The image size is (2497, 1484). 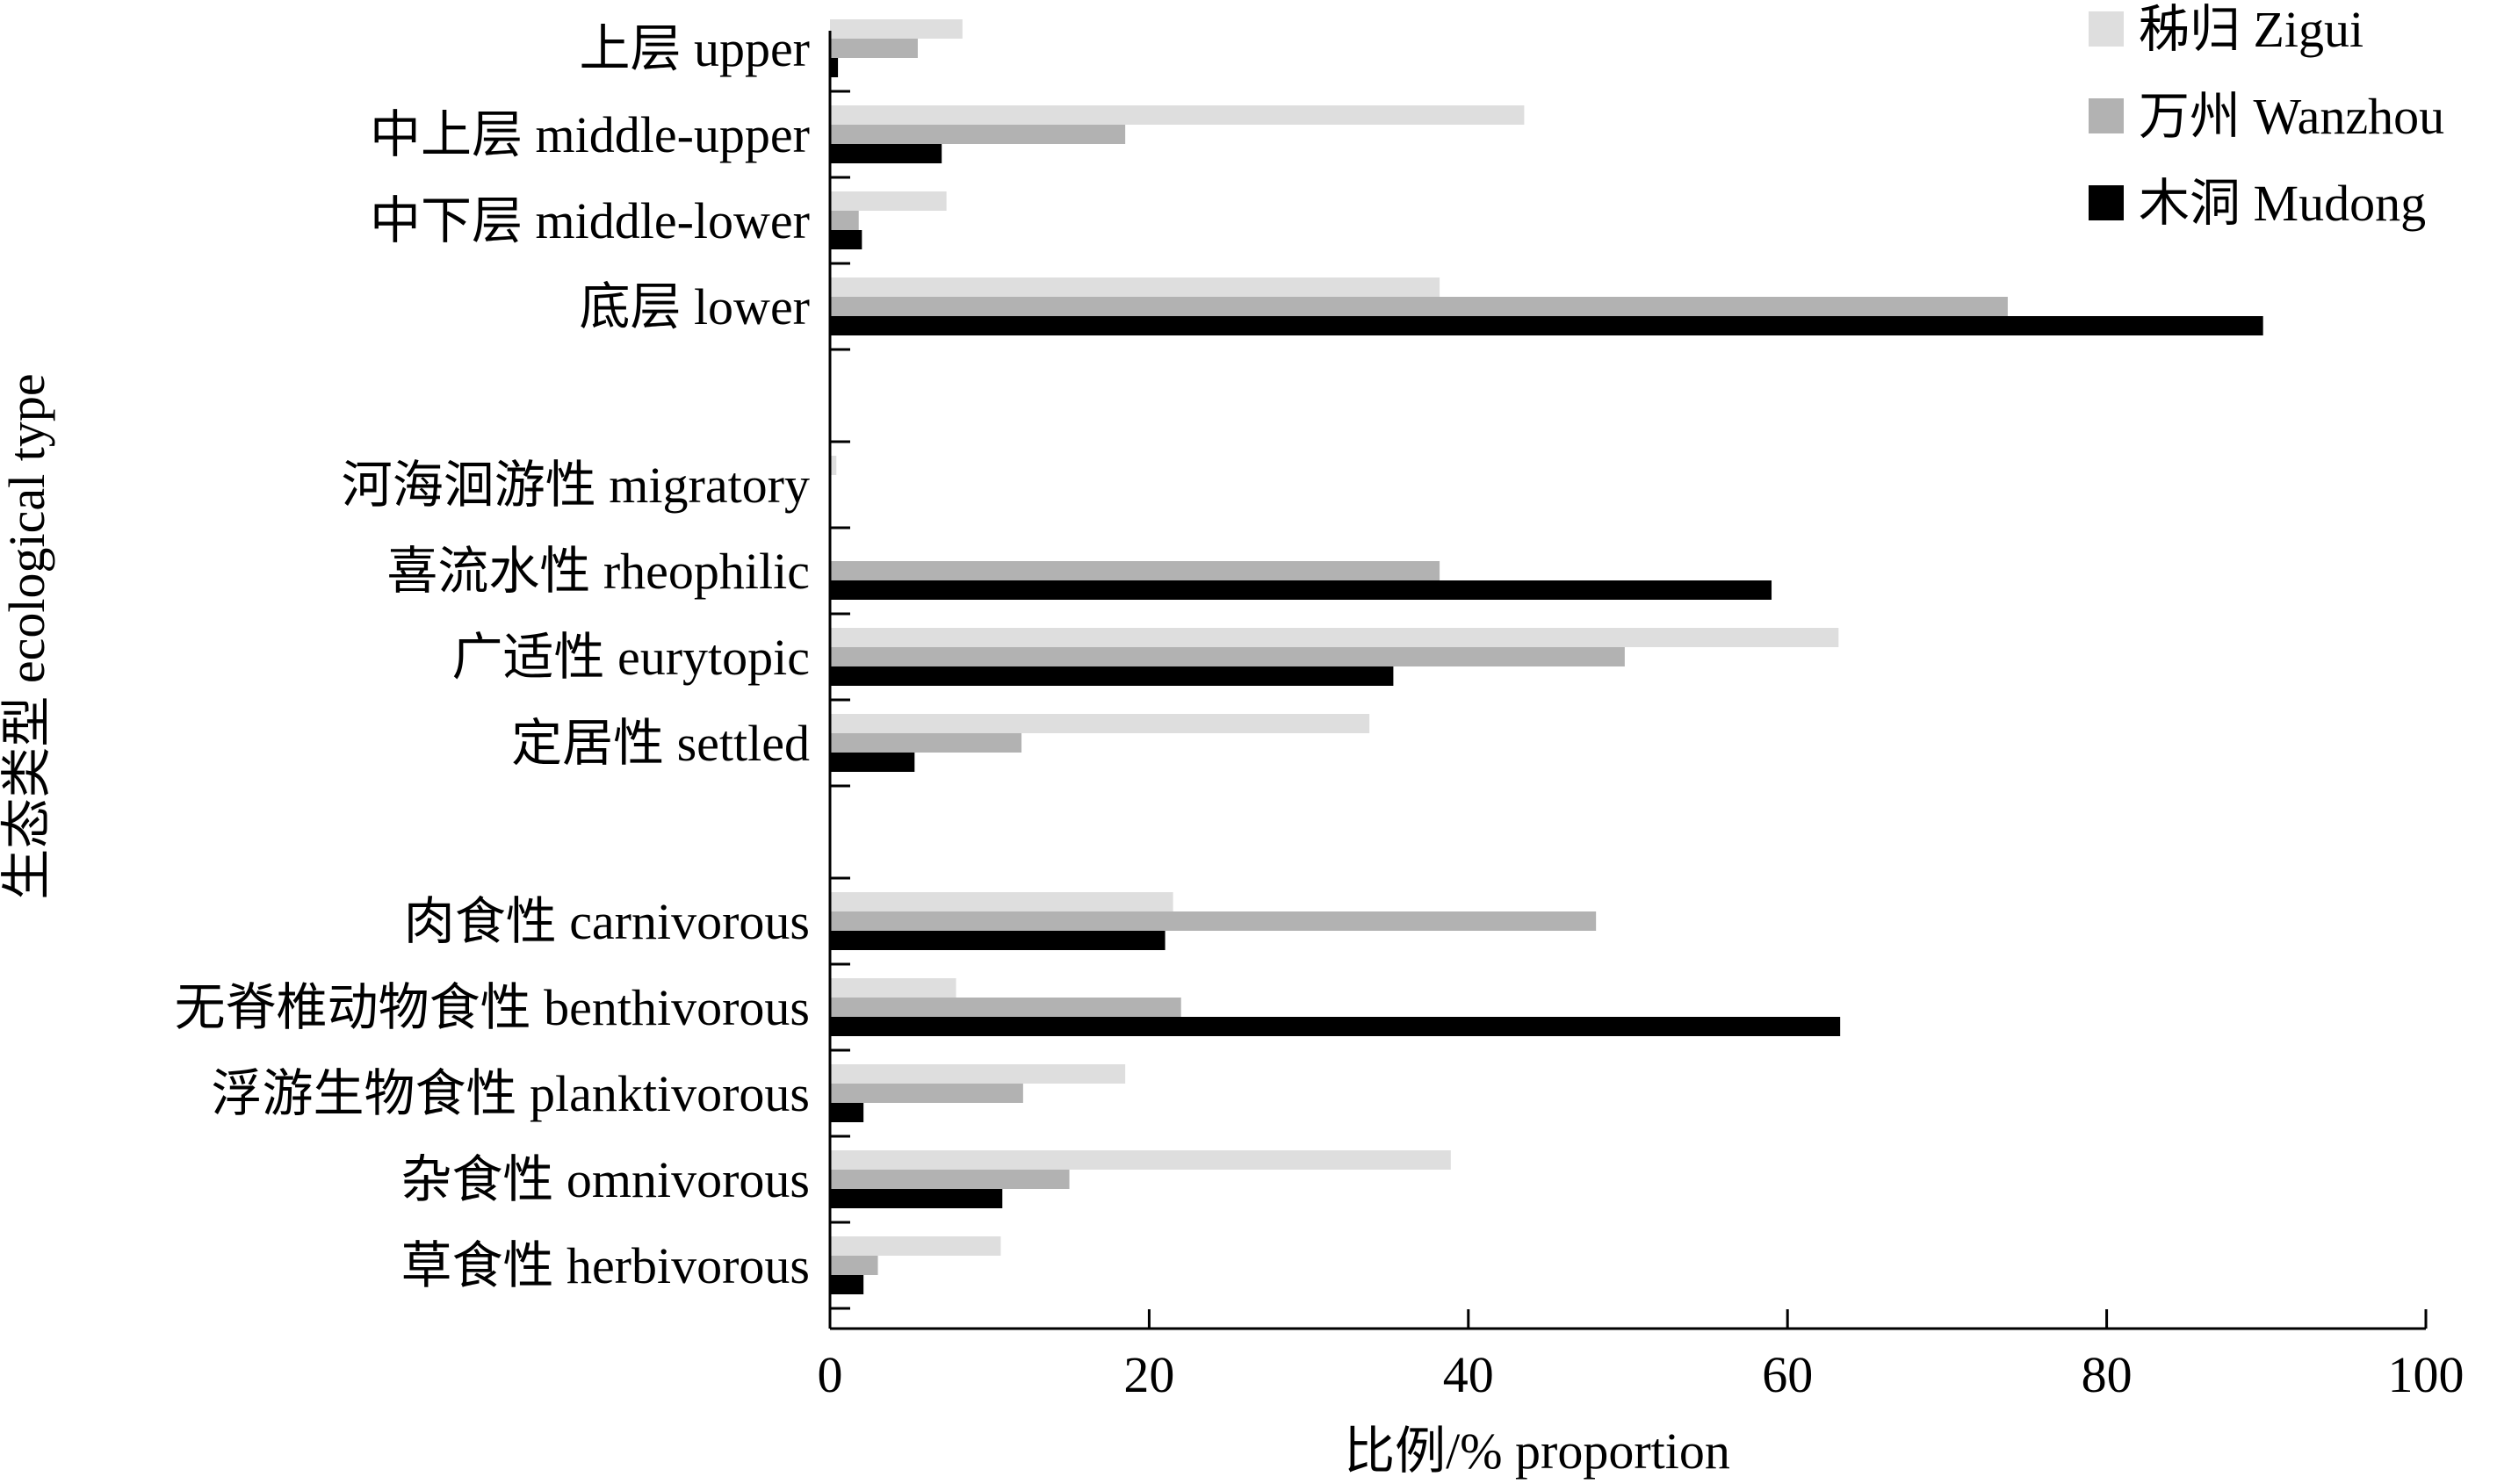 What do you see at coordinates (605, 1265) in the screenshot?
I see `category-label: 草食性 herbivorous` at bounding box center [605, 1265].